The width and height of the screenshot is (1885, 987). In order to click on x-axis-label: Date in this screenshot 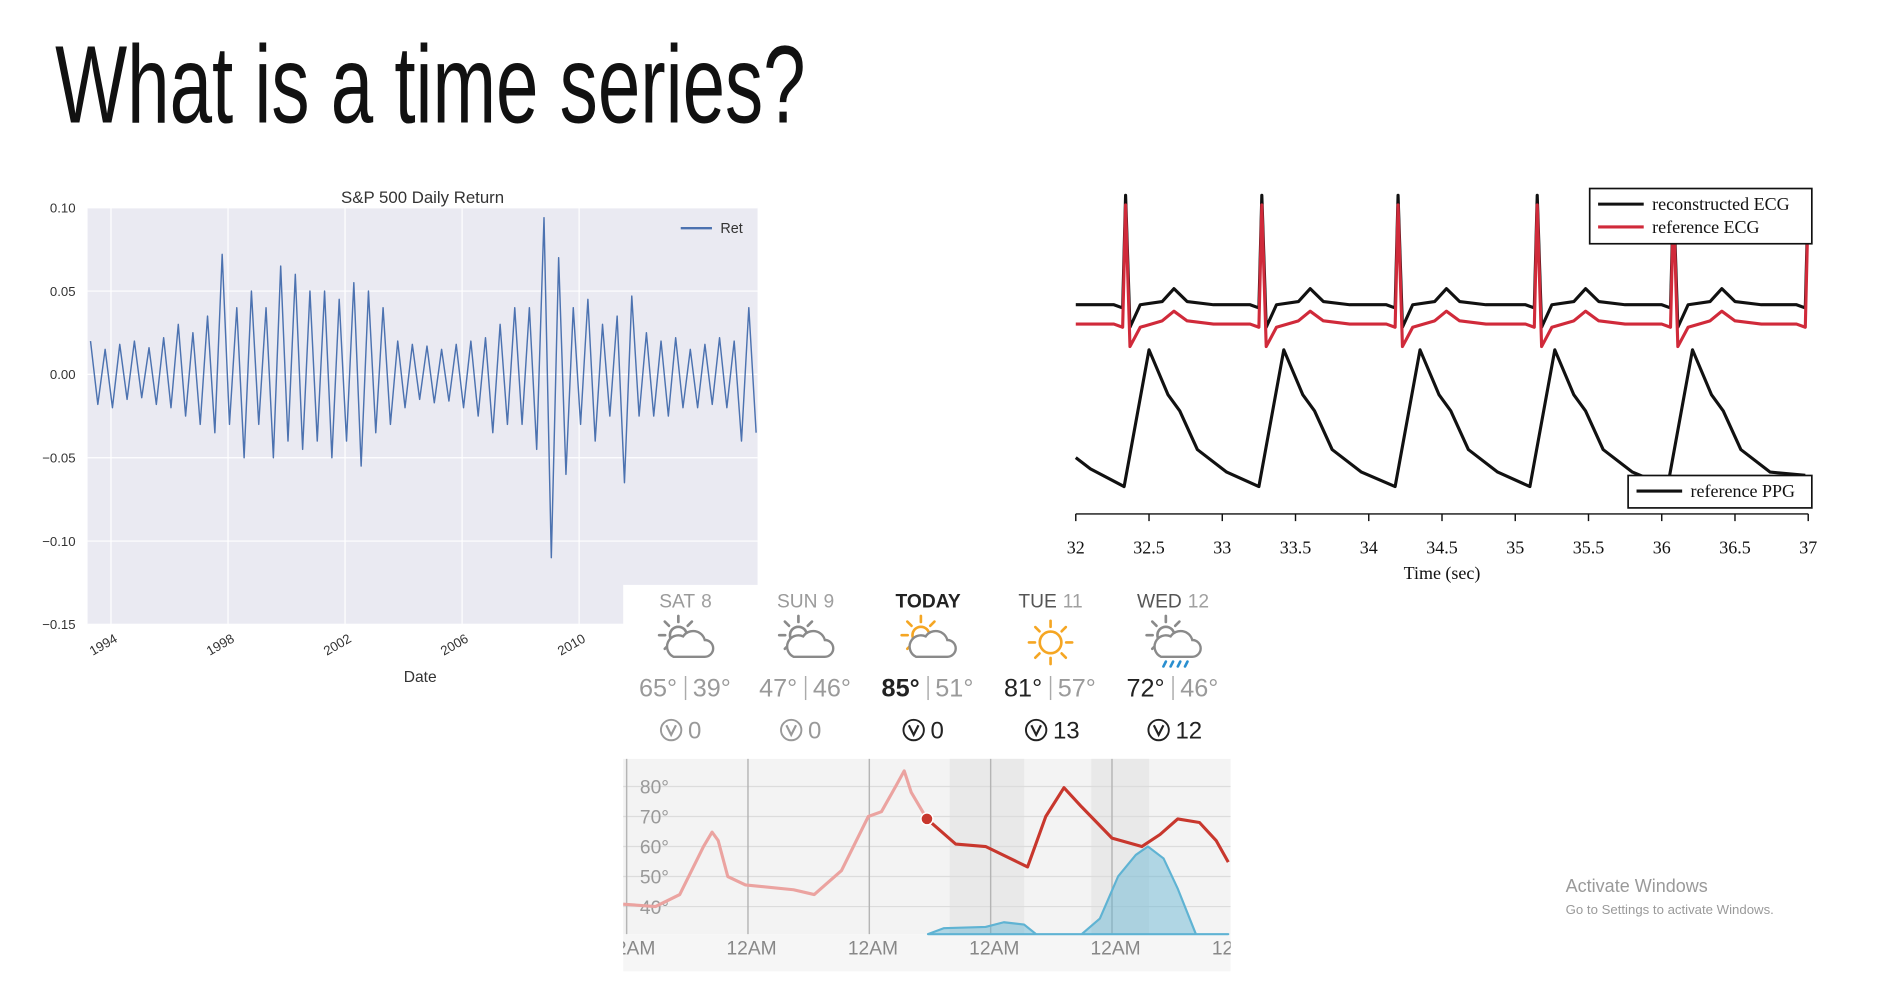, I will do `click(420, 677)`.